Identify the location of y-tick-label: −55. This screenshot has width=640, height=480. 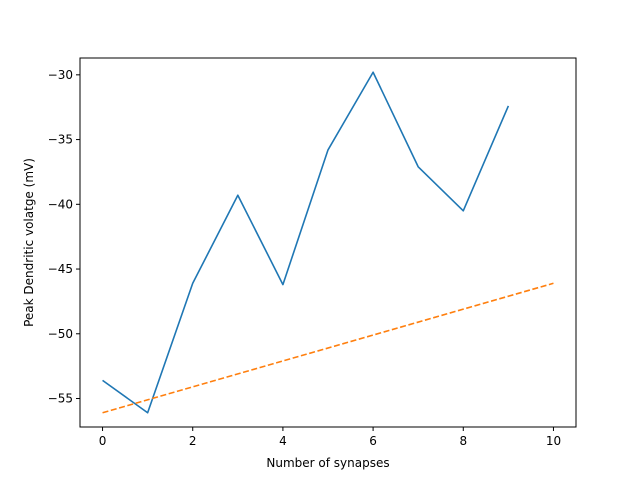
(60, 399).